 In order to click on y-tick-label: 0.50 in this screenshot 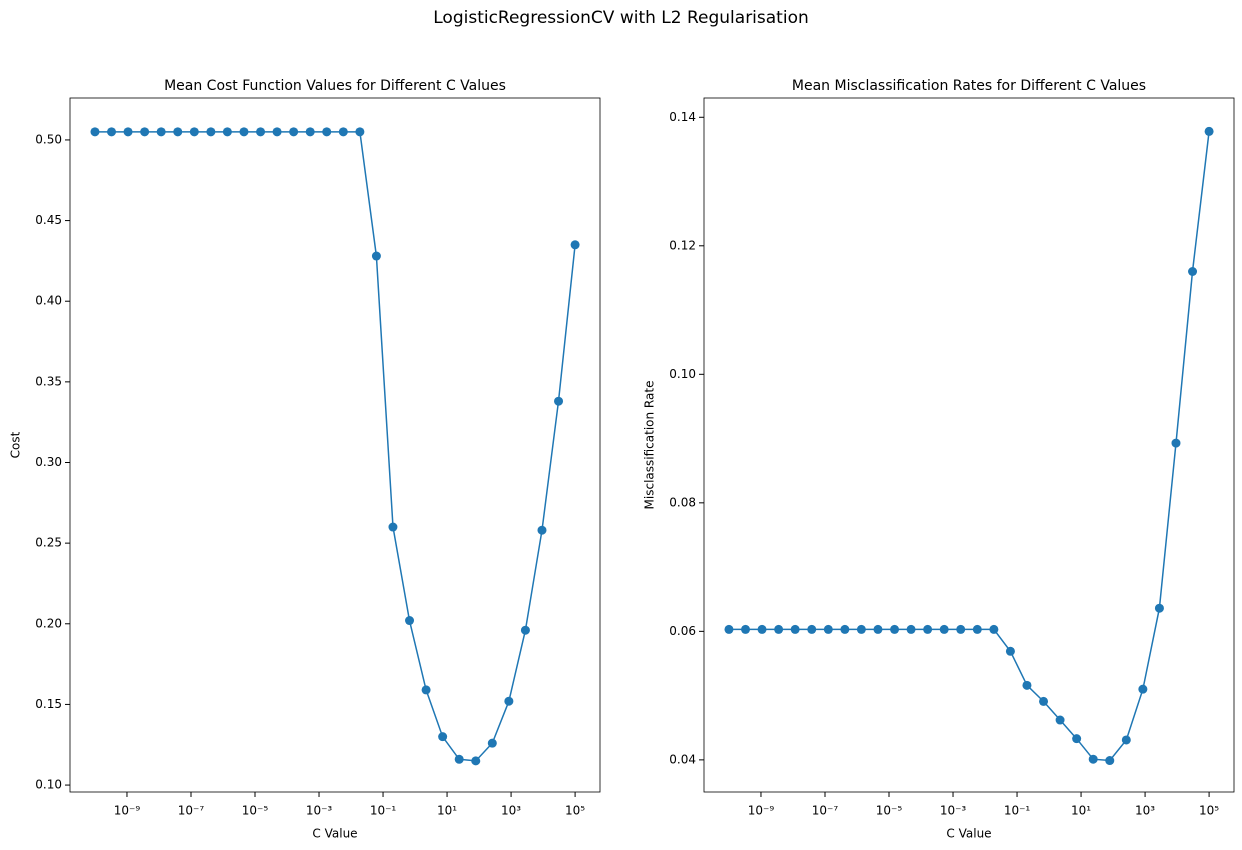, I will do `click(48, 139)`.